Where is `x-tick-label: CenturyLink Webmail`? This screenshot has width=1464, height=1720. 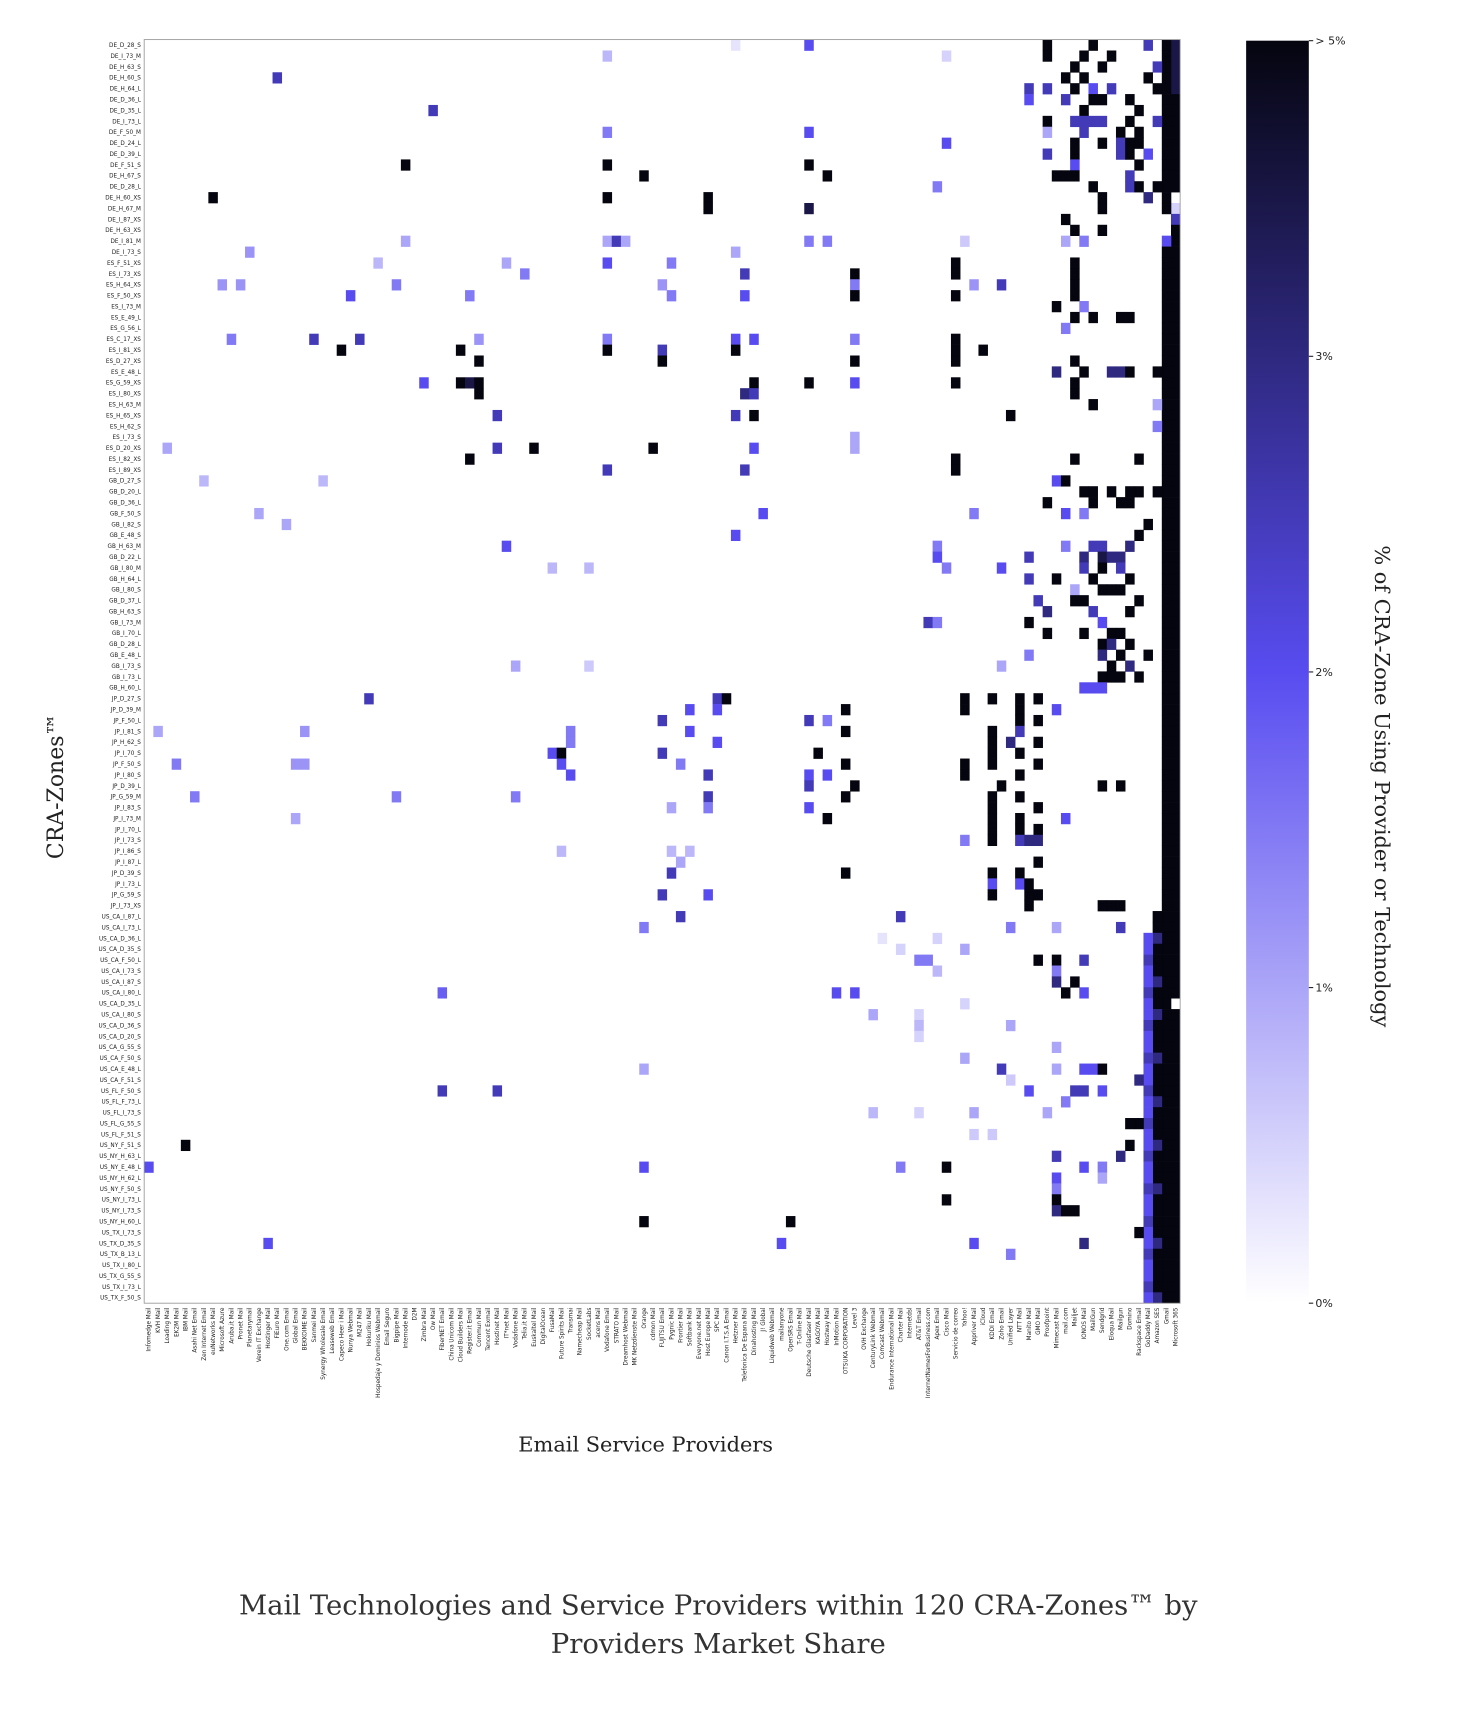 x-tick-label: CenturyLink Webmail is located at coordinates (874, 1337).